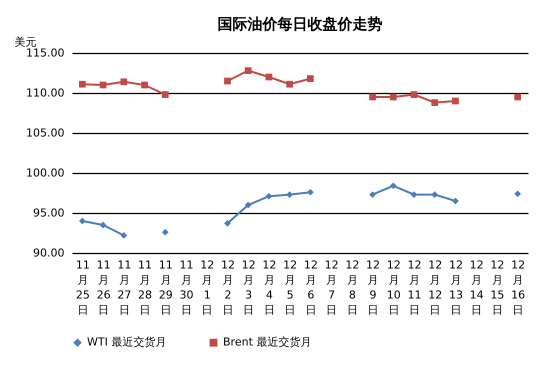 This screenshot has width=544, height=384. Describe the element at coordinates (477, 287) in the screenshot. I see `x-tick-label: 12月14日` at that location.